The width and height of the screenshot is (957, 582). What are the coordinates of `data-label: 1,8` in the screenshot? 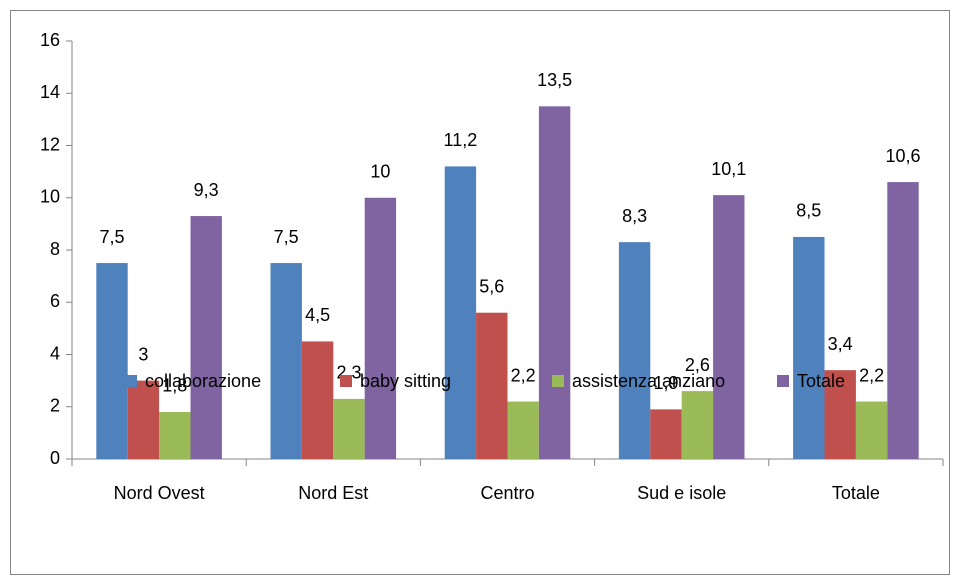 It's located at (174, 386).